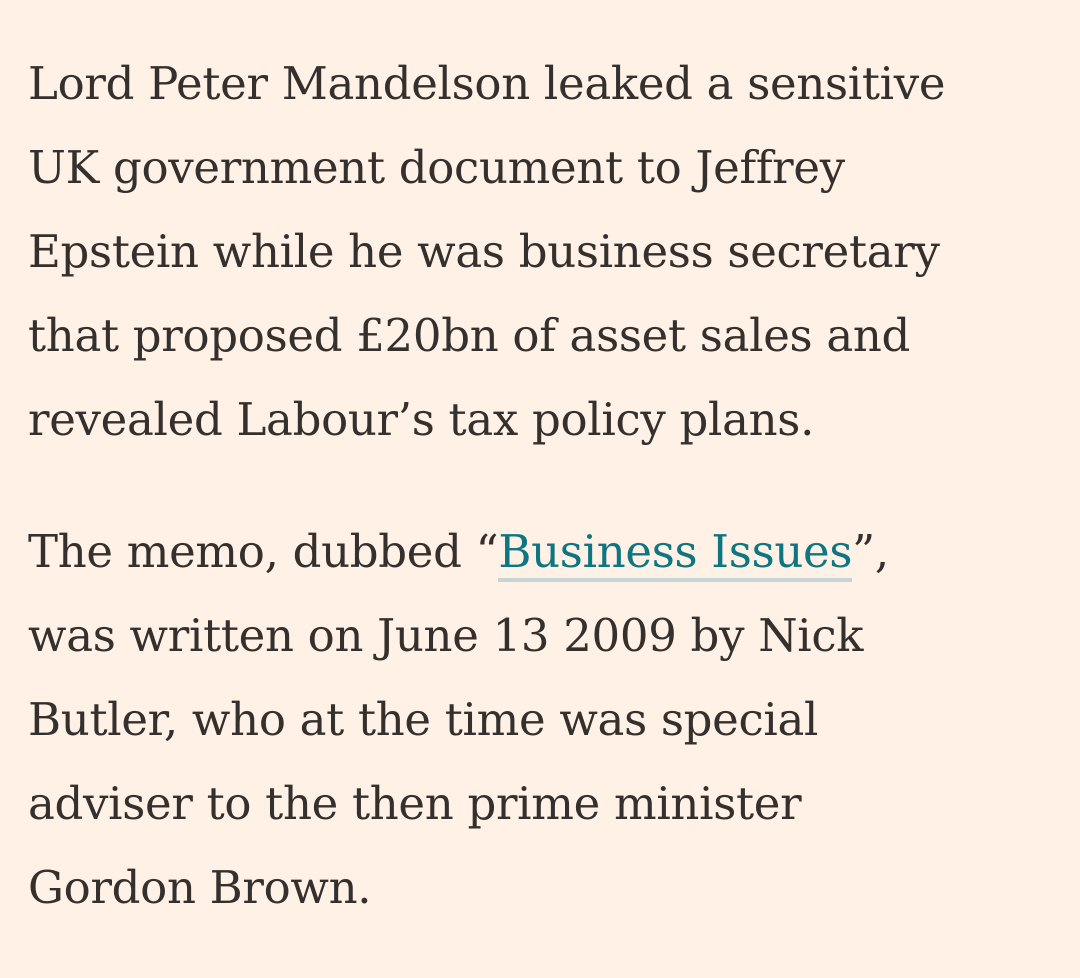 The image size is (1080, 978). What do you see at coordinates (487, 83) in the screenshot?
I see `text-line: Lord Peter Mandelson leaked a sensitive` at bounding box center [487, 83].